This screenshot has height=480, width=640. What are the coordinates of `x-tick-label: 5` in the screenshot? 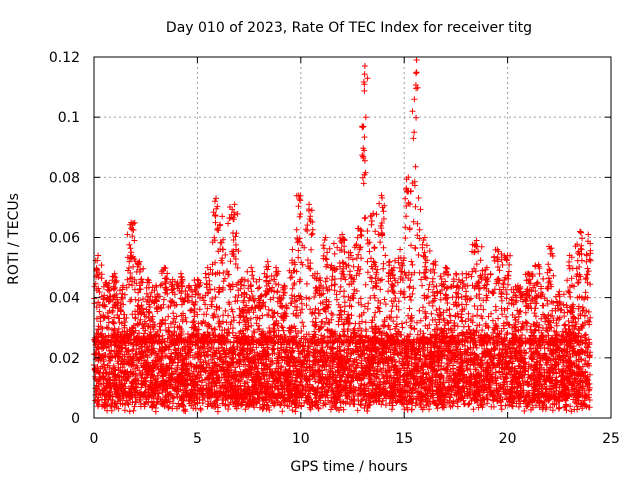 It's located at (197, 439).